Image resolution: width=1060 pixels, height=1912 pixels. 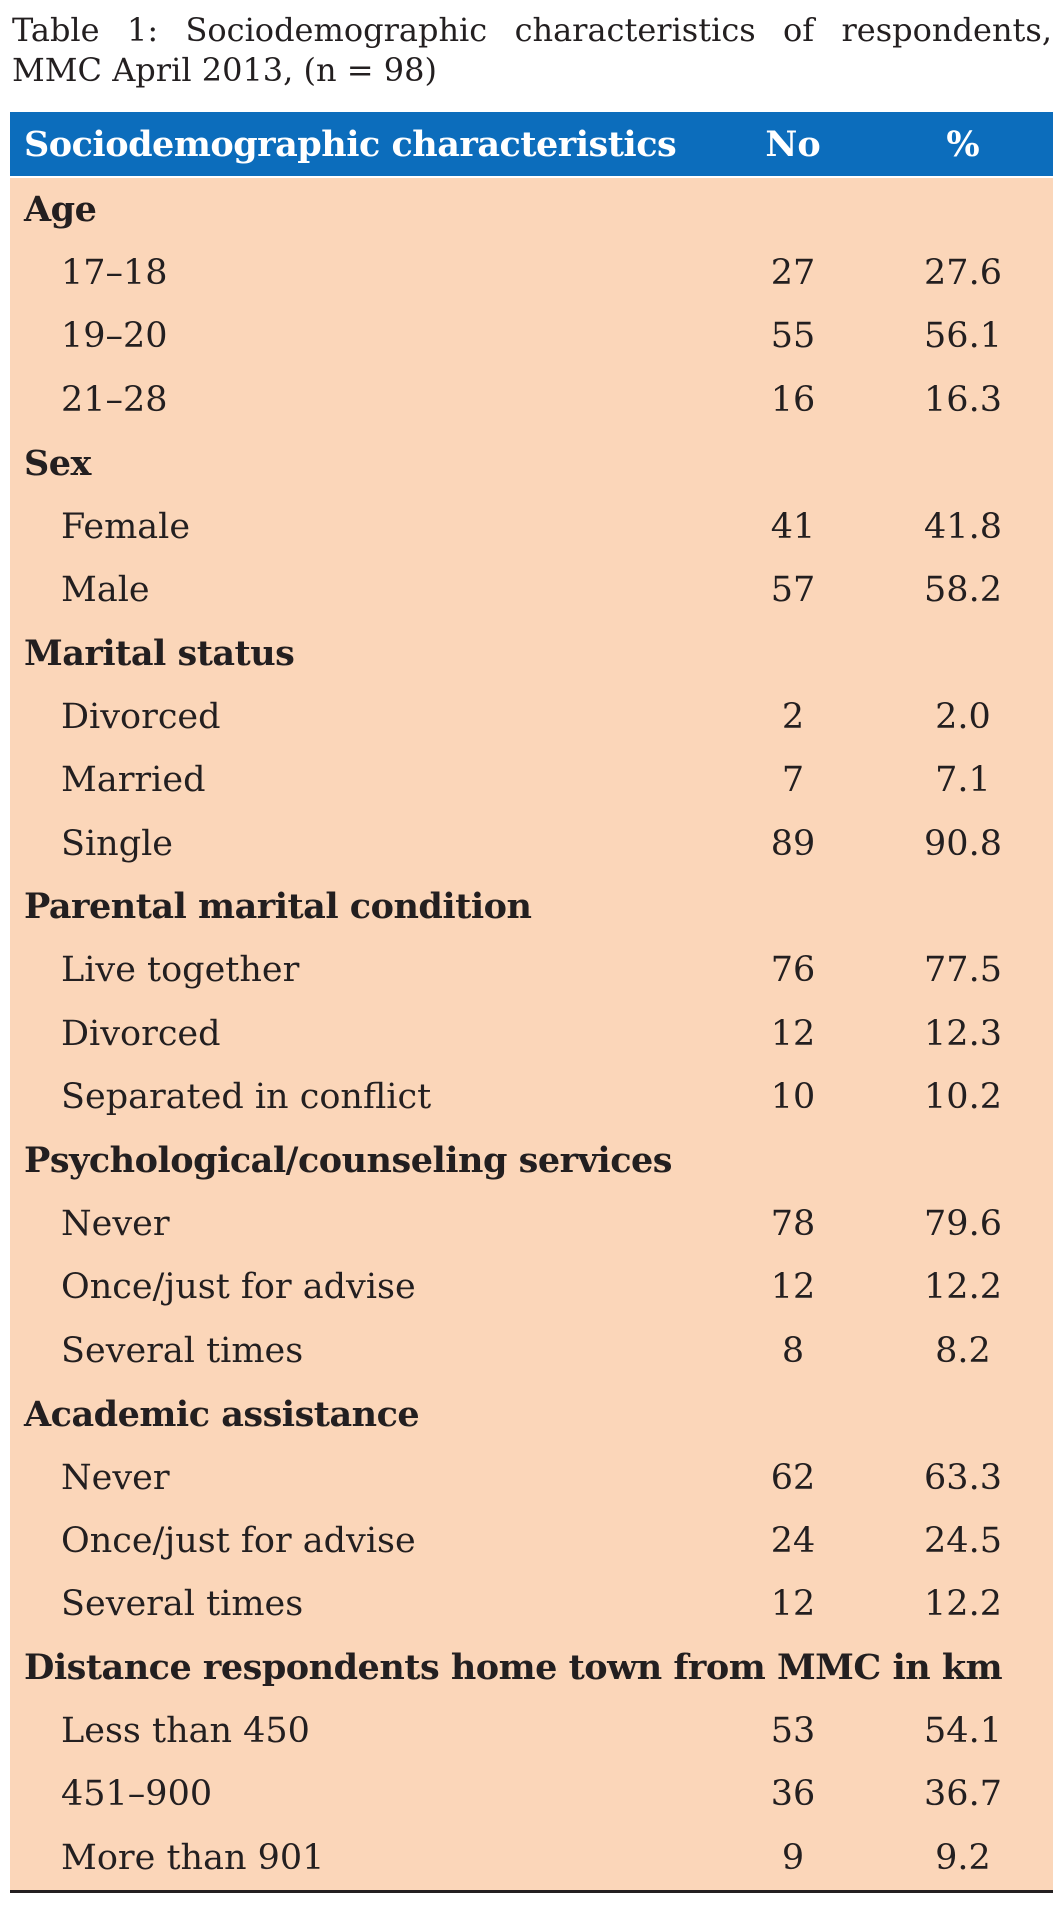 What do you see at coordinates (793, 1351) in the screenshot?
I see `row-count: 8` at bounding box center [793, 1351].